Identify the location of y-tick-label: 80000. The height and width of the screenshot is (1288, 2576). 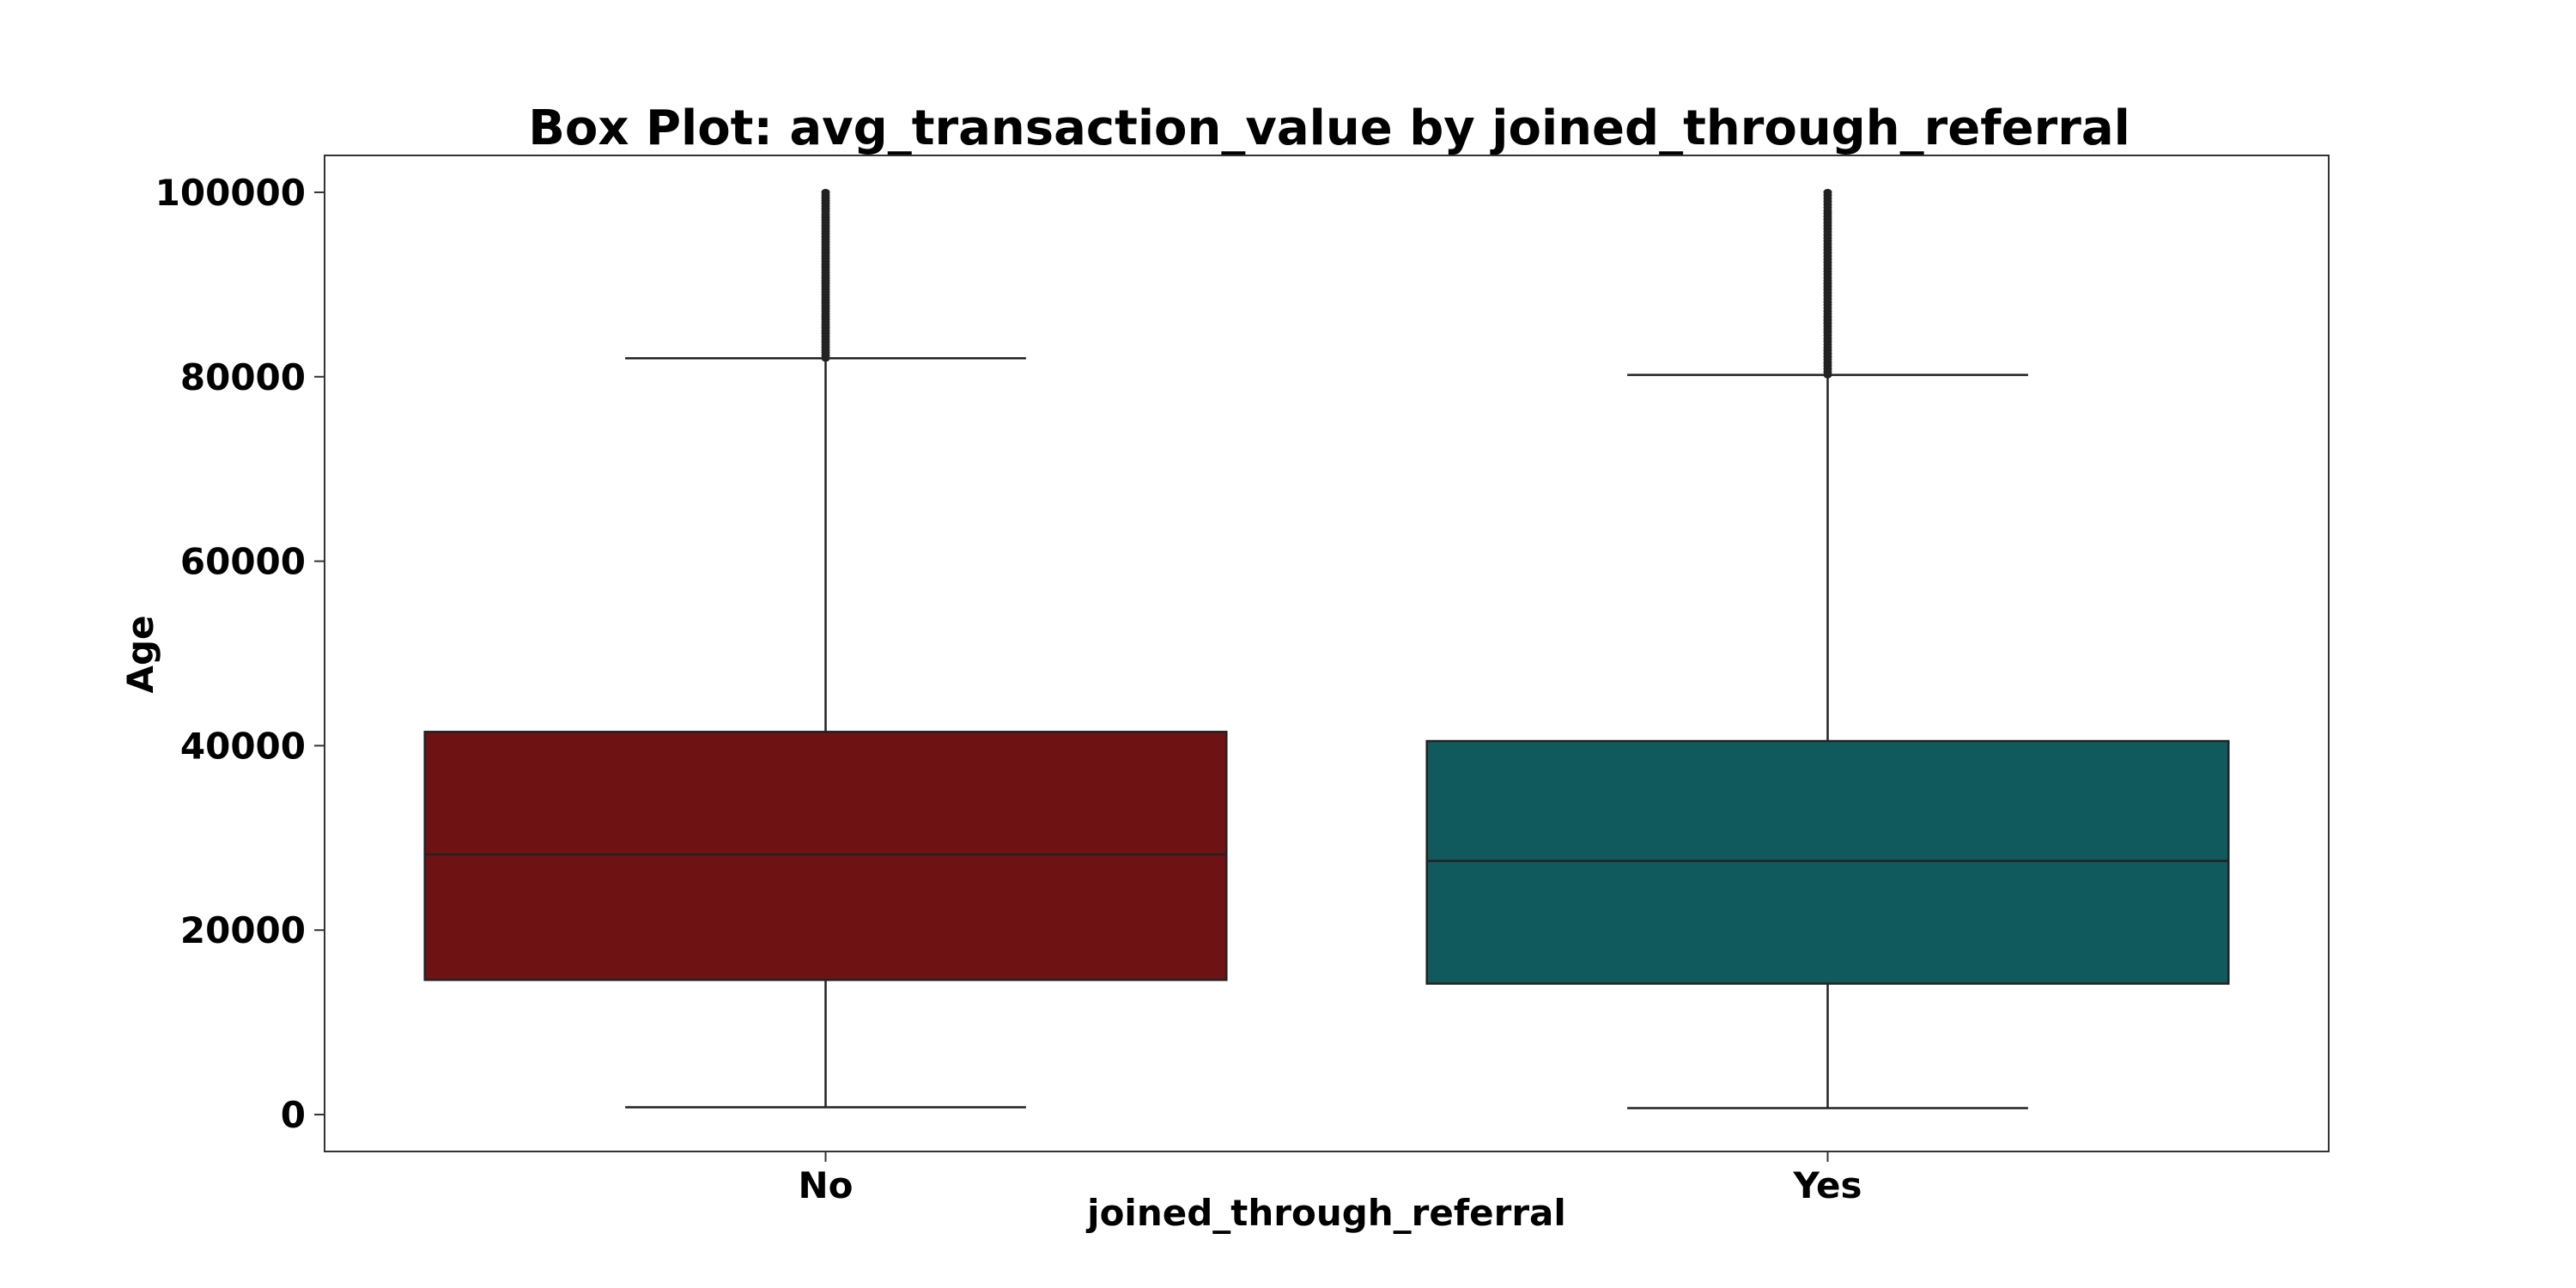
(243, 377).